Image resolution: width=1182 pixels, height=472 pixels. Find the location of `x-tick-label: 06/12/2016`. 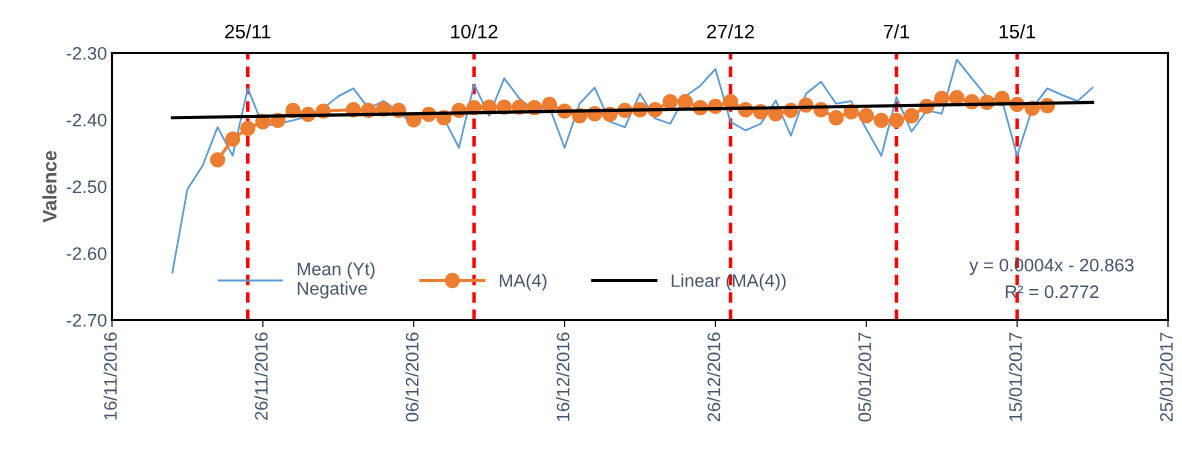

x-tick-label: 06/12/2016 is located at coordinates (412, 377).